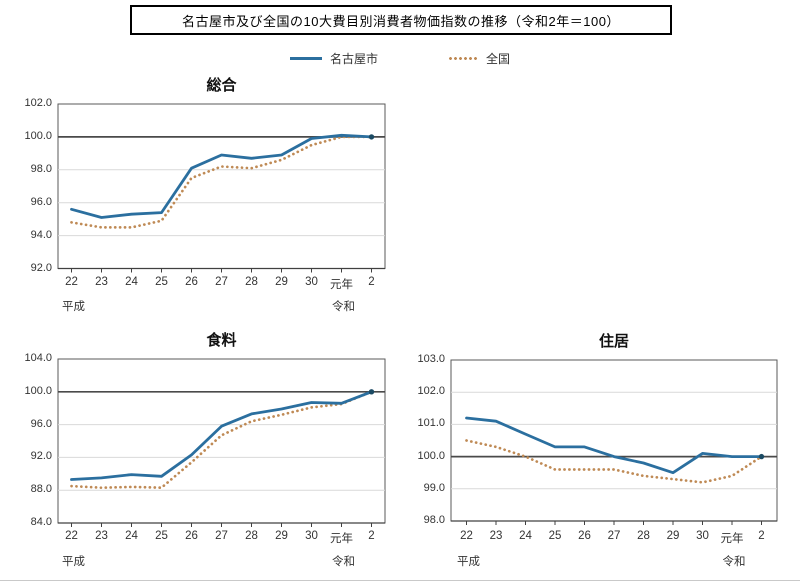 The height and width of the screenshot is (582, 800). I want to click on y-axis-label: 88.0, so click(41, 489).